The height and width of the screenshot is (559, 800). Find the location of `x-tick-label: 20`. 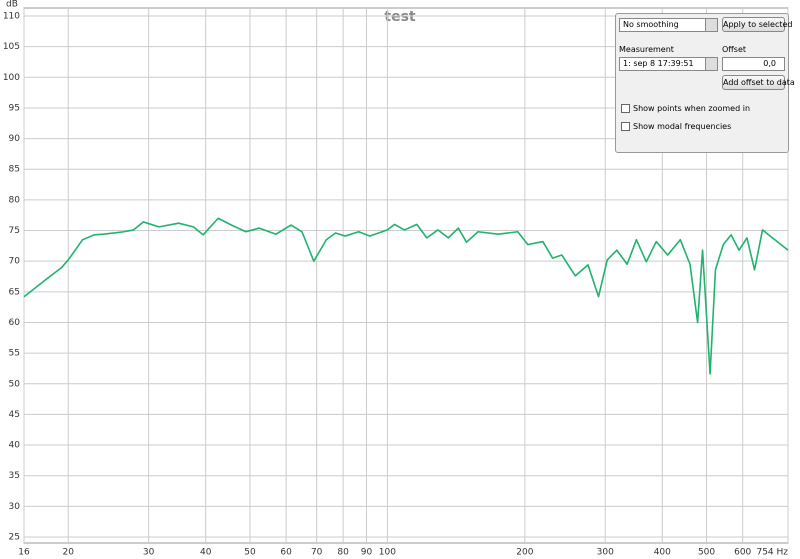

x-tick-label: 20 is located at coordinates (69, 553).